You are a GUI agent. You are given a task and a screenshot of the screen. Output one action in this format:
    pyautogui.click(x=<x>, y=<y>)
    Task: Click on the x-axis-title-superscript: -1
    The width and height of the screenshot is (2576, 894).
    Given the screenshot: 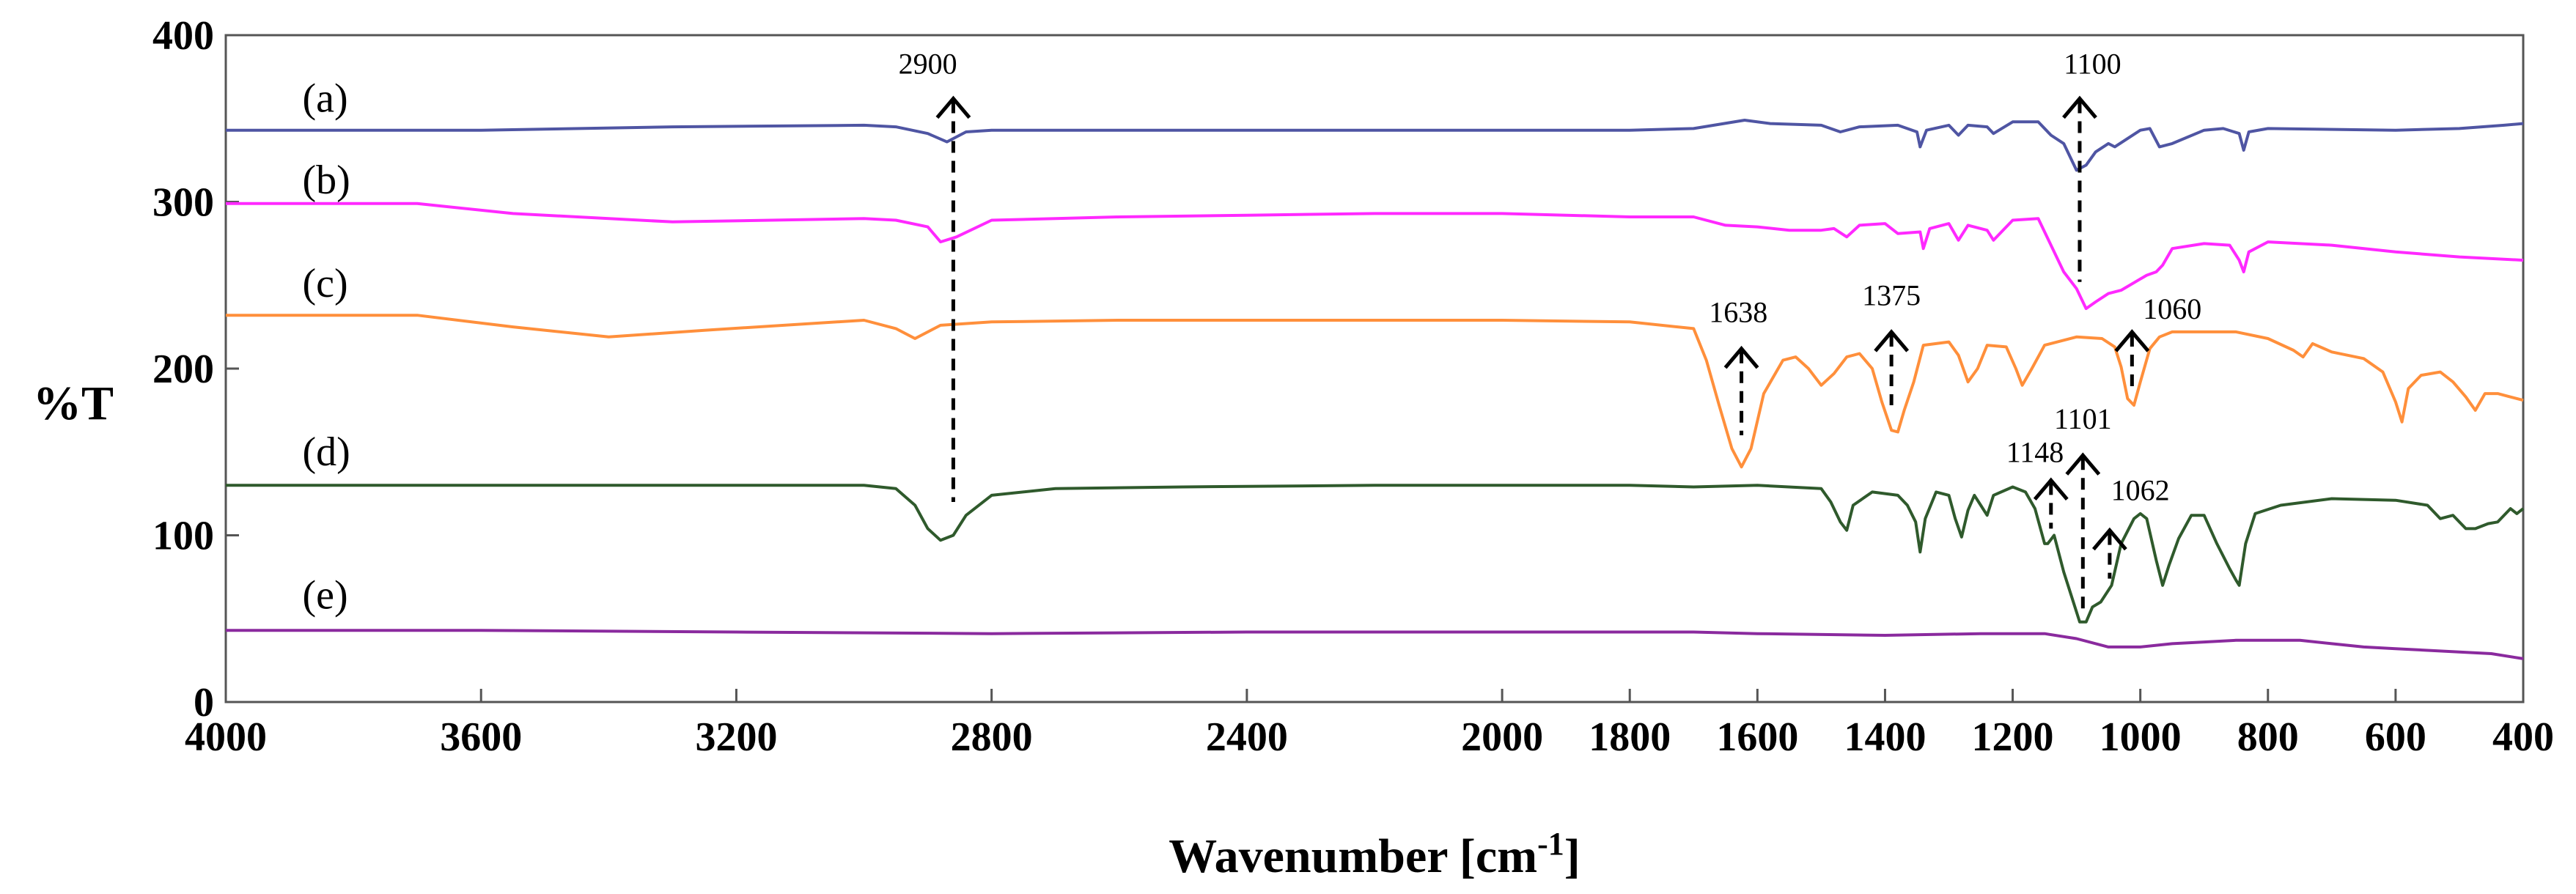 What is the action you would take?
    pyautogui.click(x=1550, y=844)
    